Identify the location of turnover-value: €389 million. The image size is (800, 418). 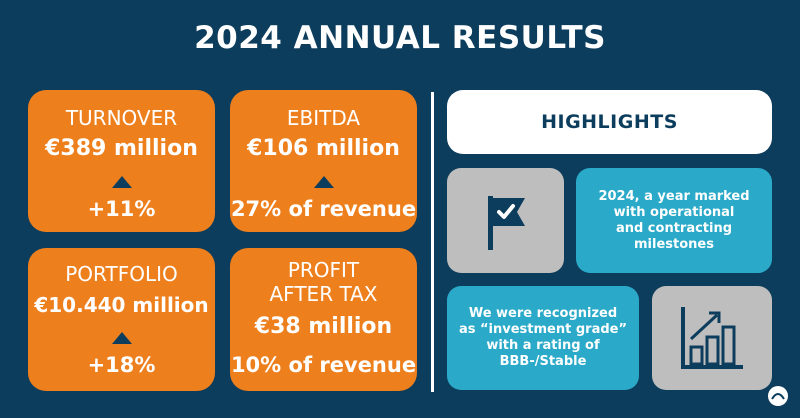
(121, 148).